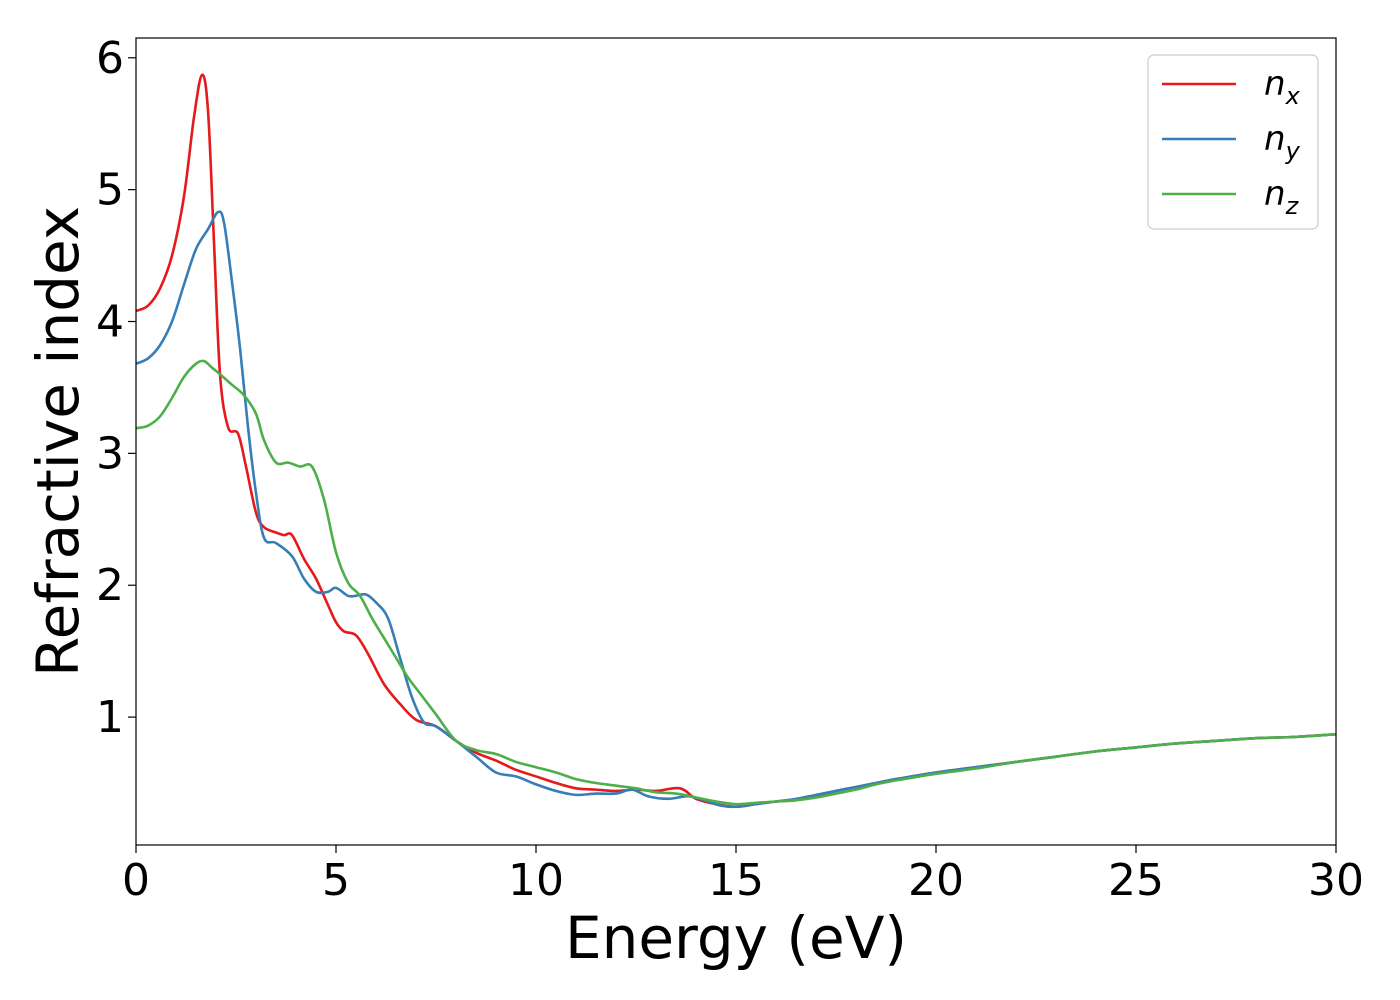 The width and height of the screenshot is (1400, 1000). What do you see at coordinates (1336, 880) in the screenshot?
I see `x-tick-label: 30` at bounding box center [1336, 880].